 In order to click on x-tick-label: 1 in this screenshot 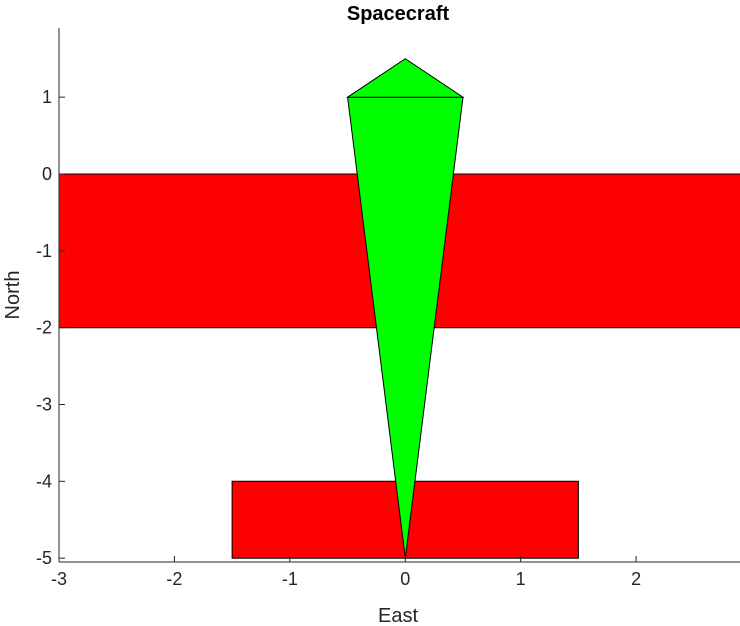, I will do `click(521, 579)`.